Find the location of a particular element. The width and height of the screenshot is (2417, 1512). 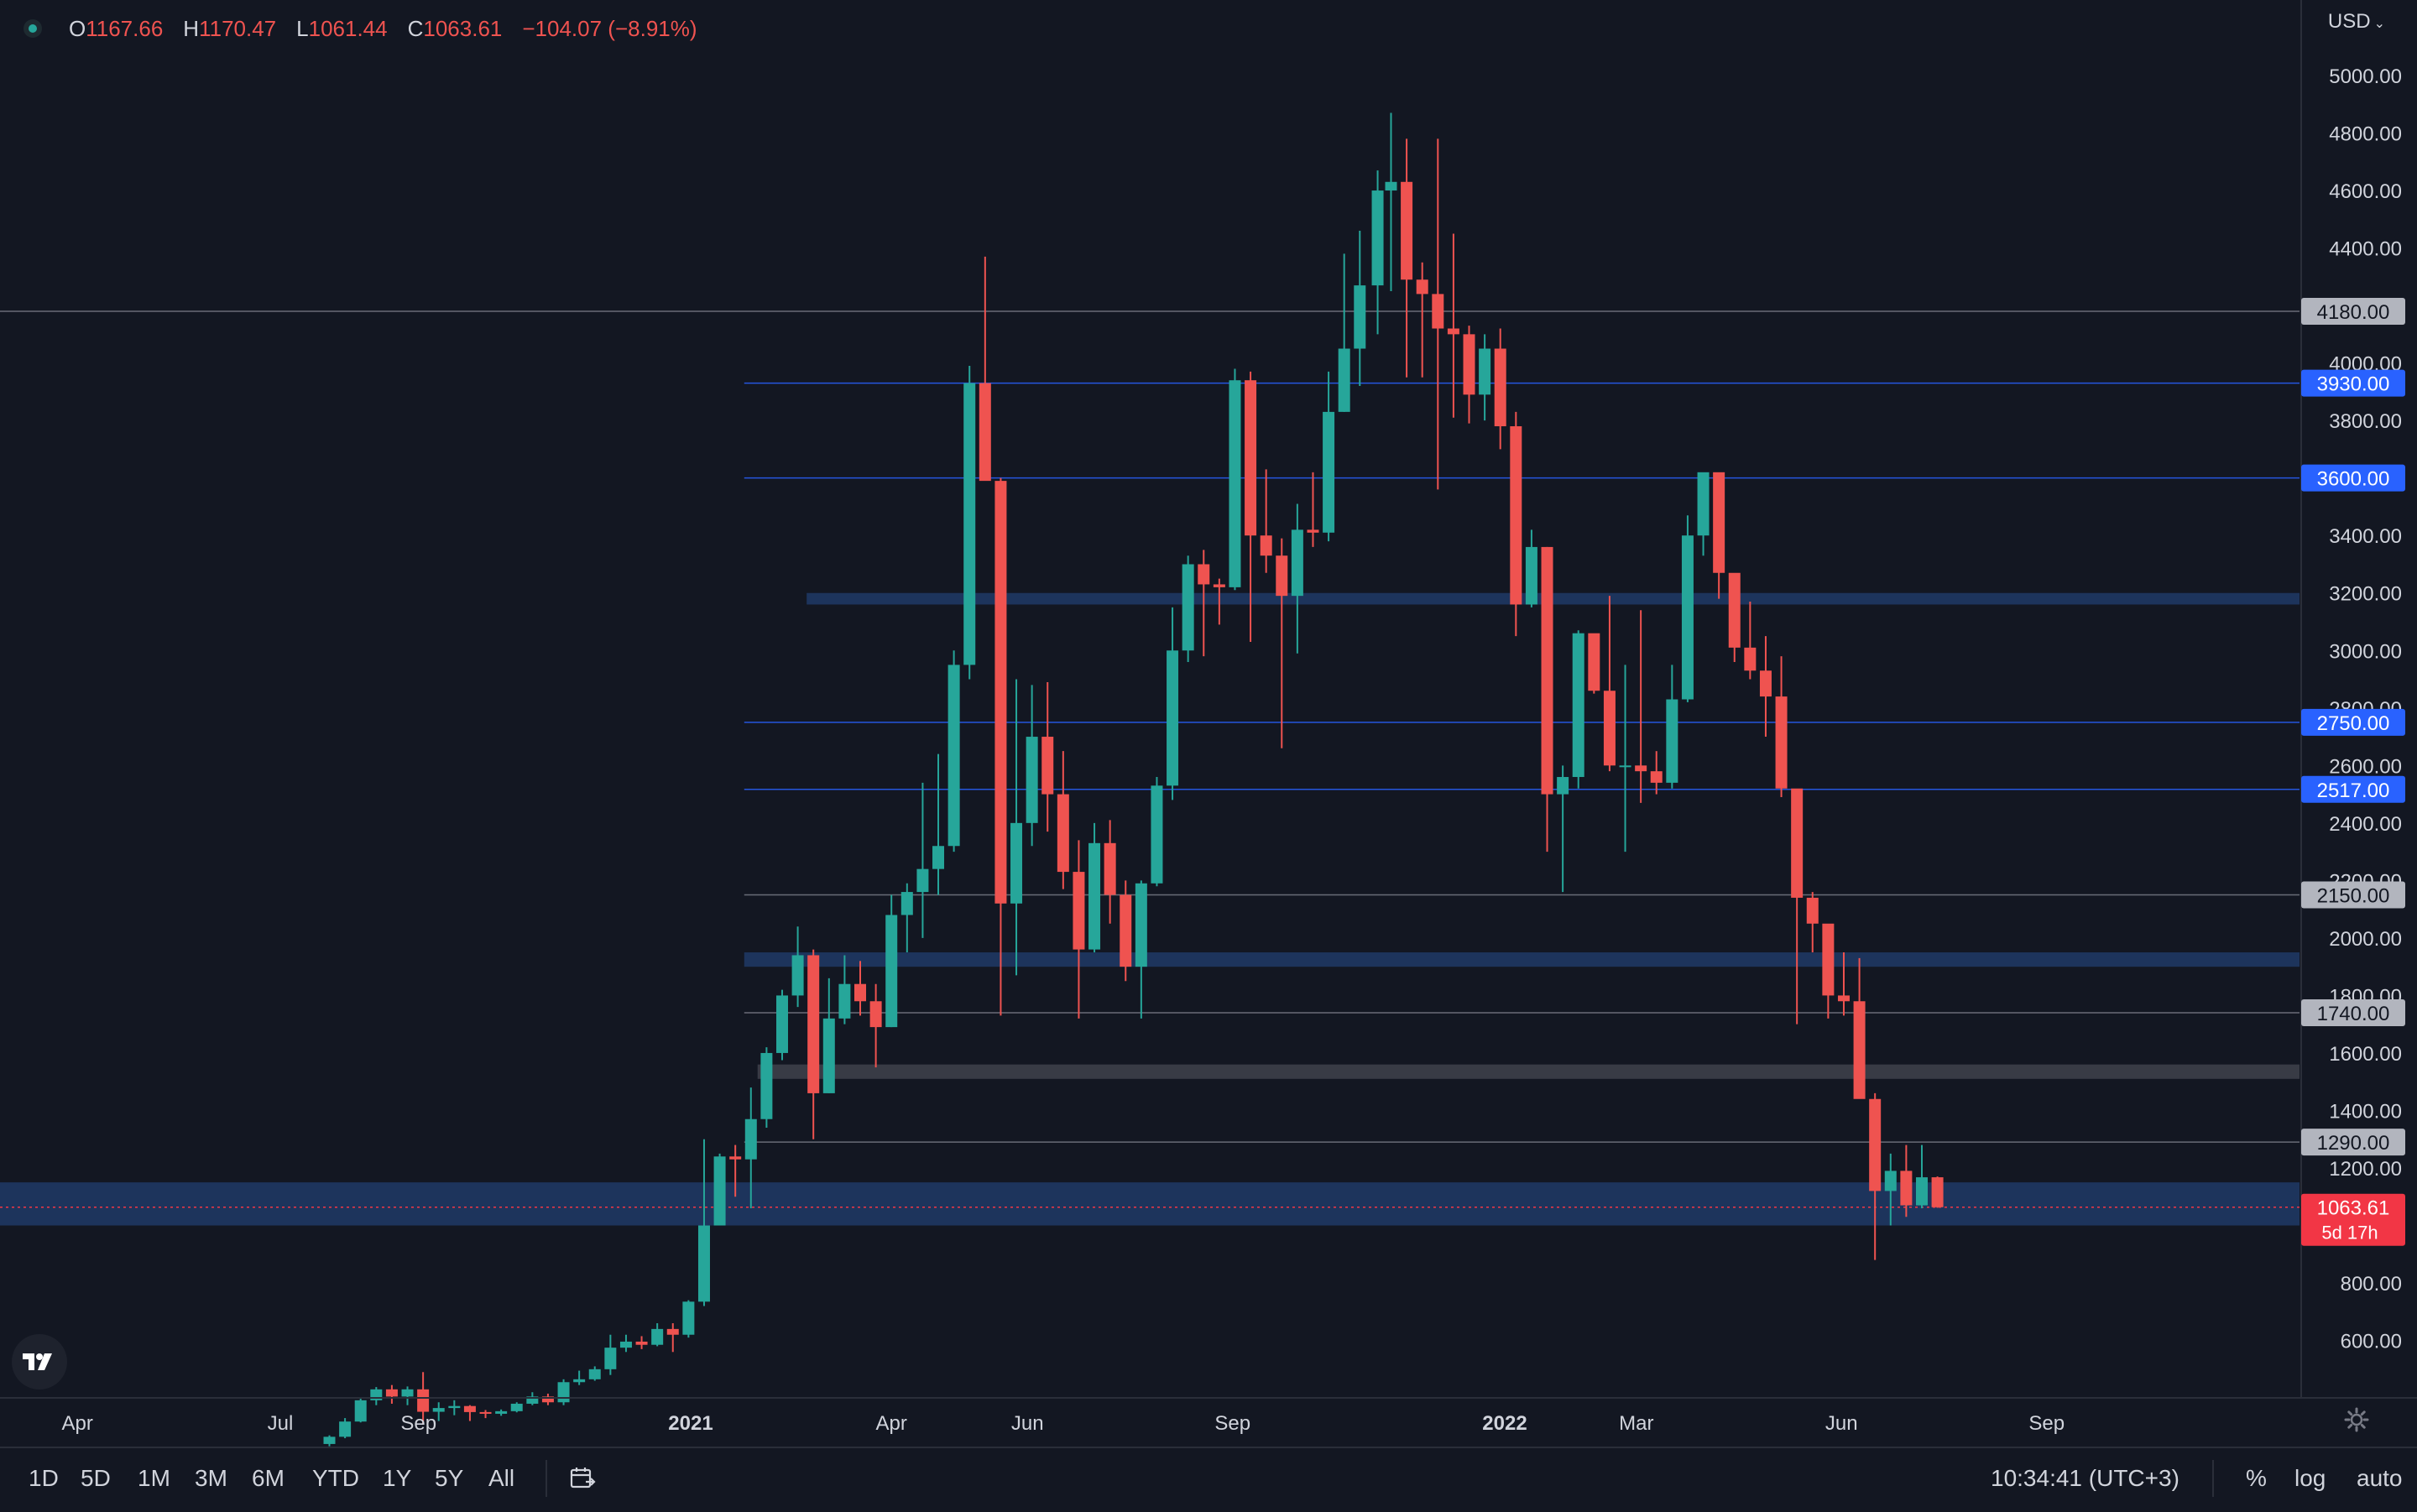

y-tick-label: 3200.00 is located at coordinates (2365, 594).